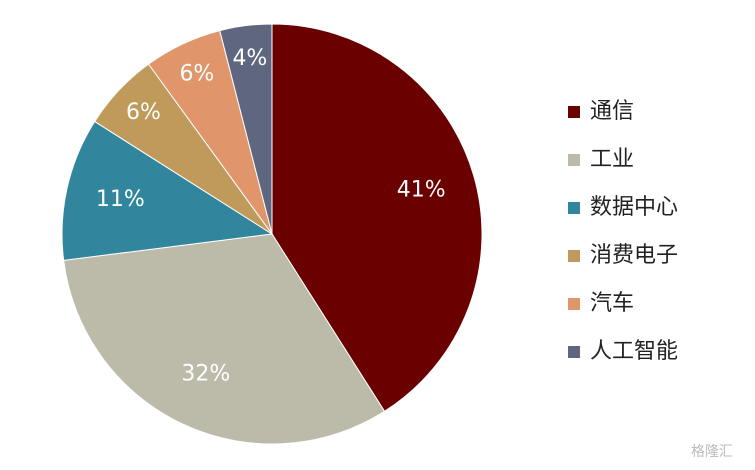  I want to click on legend-label: 通信, so click(612, 111).